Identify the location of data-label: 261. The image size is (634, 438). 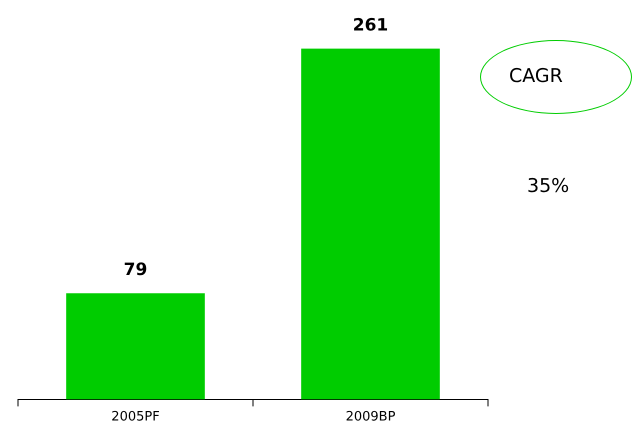
(370, 26).